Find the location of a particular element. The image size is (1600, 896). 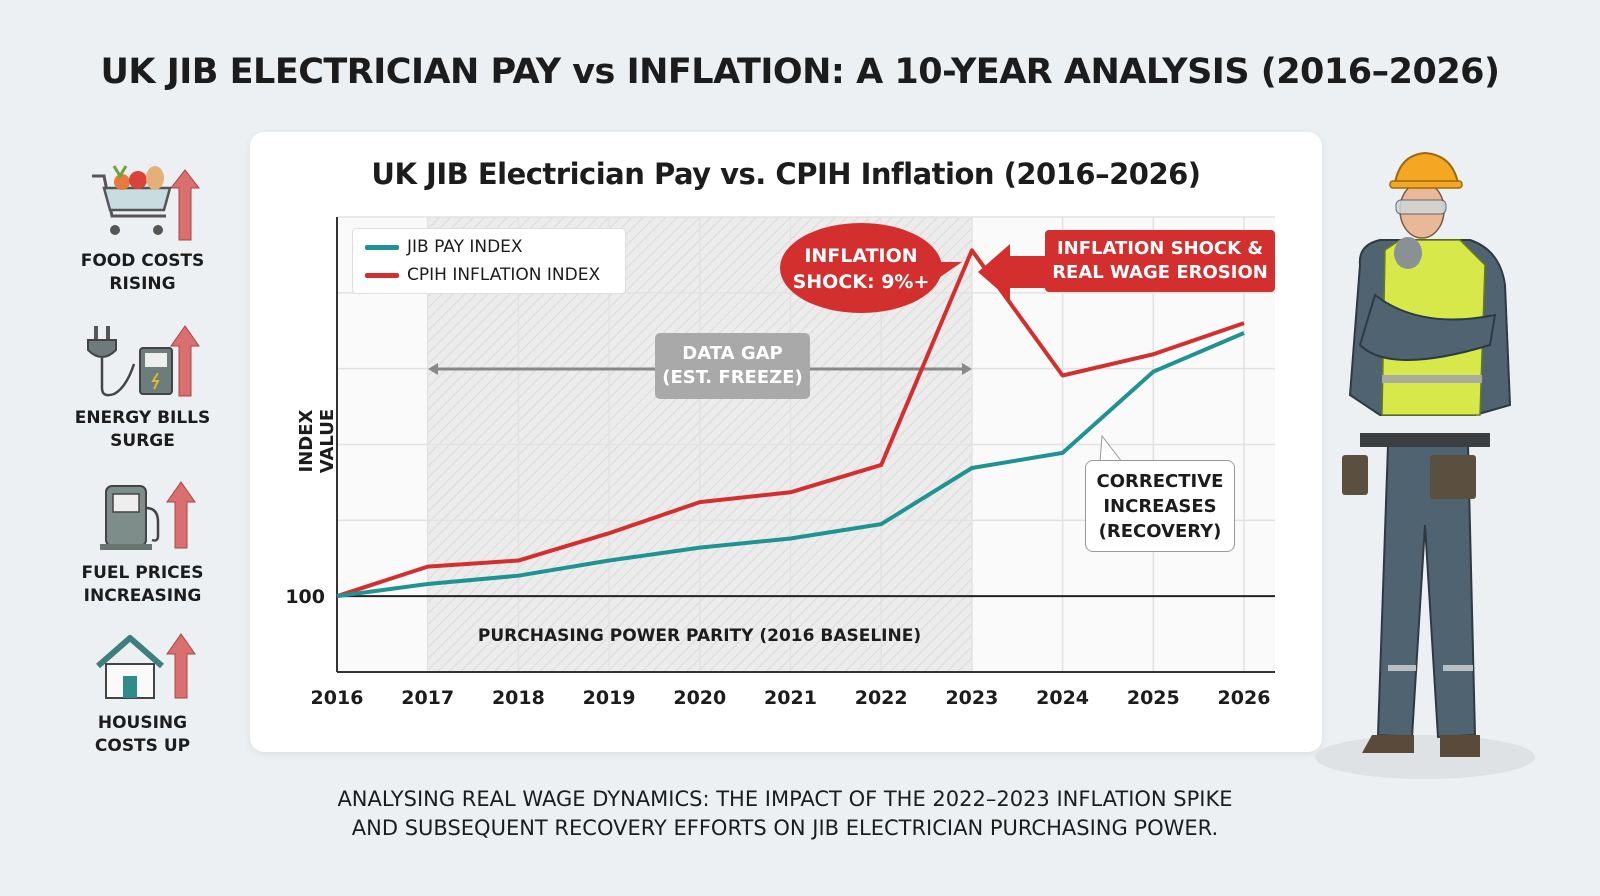

data-gap-label: DATA GAP (EST. FREEZE) is located at coordinates (732, 366).